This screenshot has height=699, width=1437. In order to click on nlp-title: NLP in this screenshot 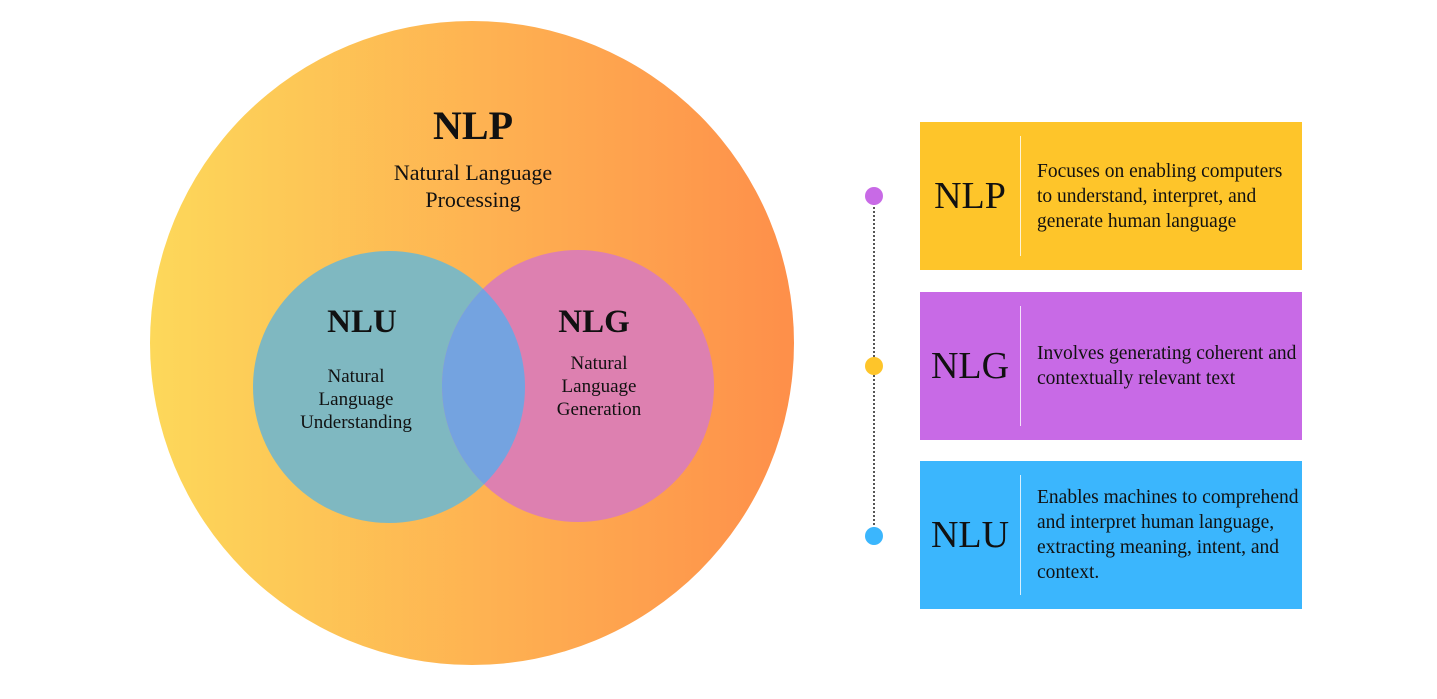, I will do `click(473, 125)`.